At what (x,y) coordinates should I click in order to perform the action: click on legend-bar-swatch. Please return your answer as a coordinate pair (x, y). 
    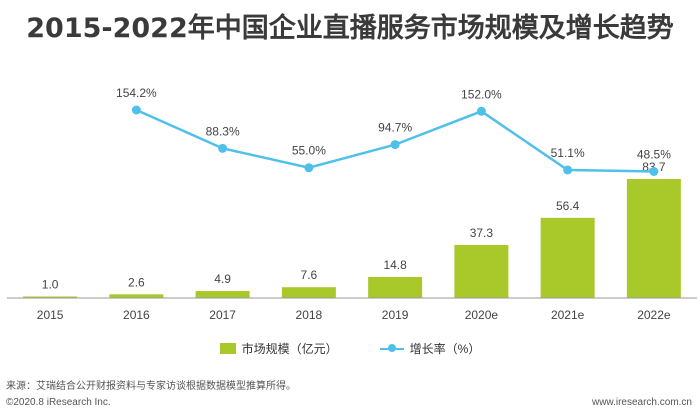
    Looking at the image, I should click on (227, 348).